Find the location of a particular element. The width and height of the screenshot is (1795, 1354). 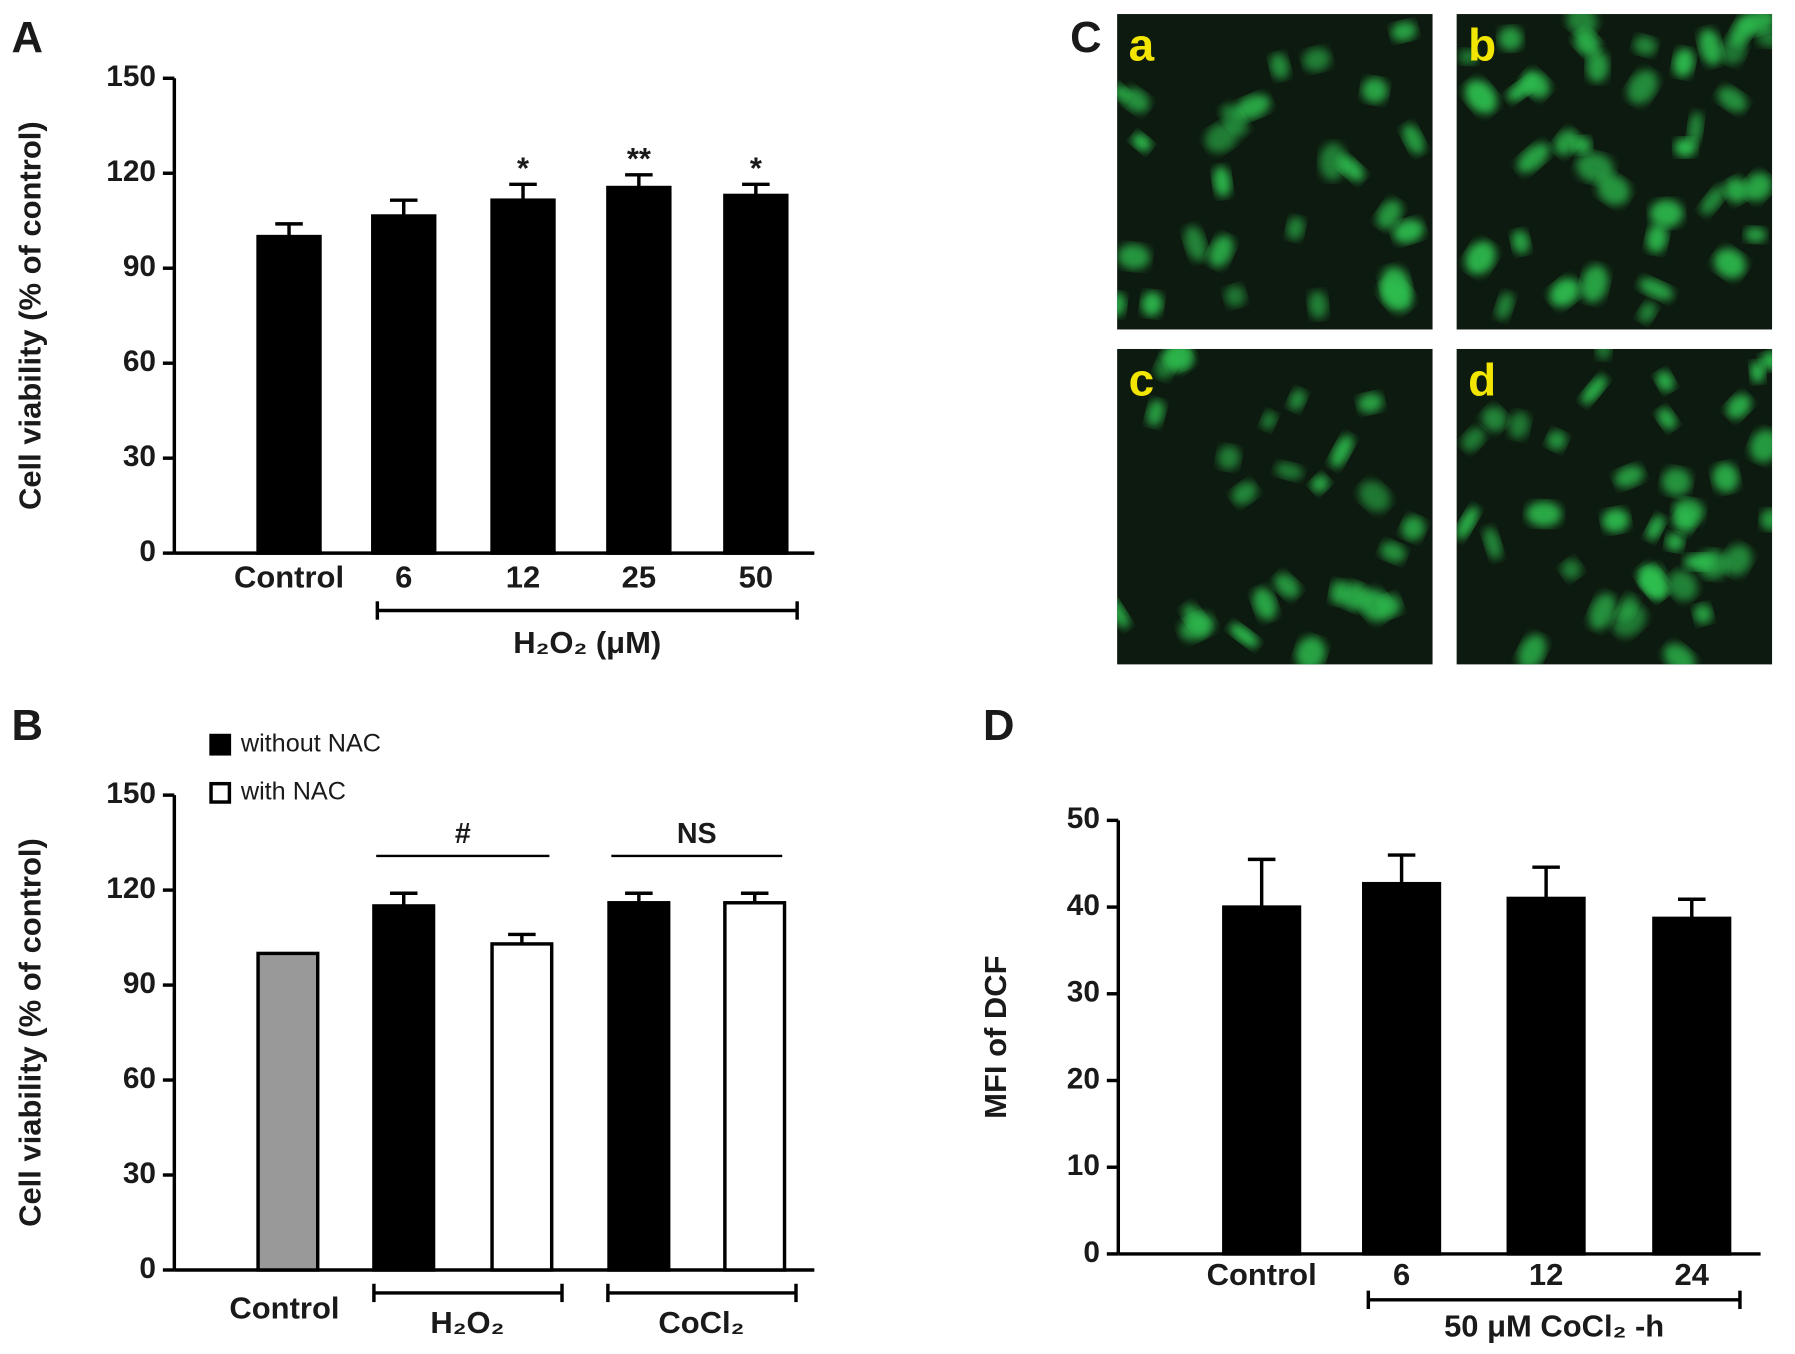

y-tick-label: 10 is located at coordinates (1083, 1165).